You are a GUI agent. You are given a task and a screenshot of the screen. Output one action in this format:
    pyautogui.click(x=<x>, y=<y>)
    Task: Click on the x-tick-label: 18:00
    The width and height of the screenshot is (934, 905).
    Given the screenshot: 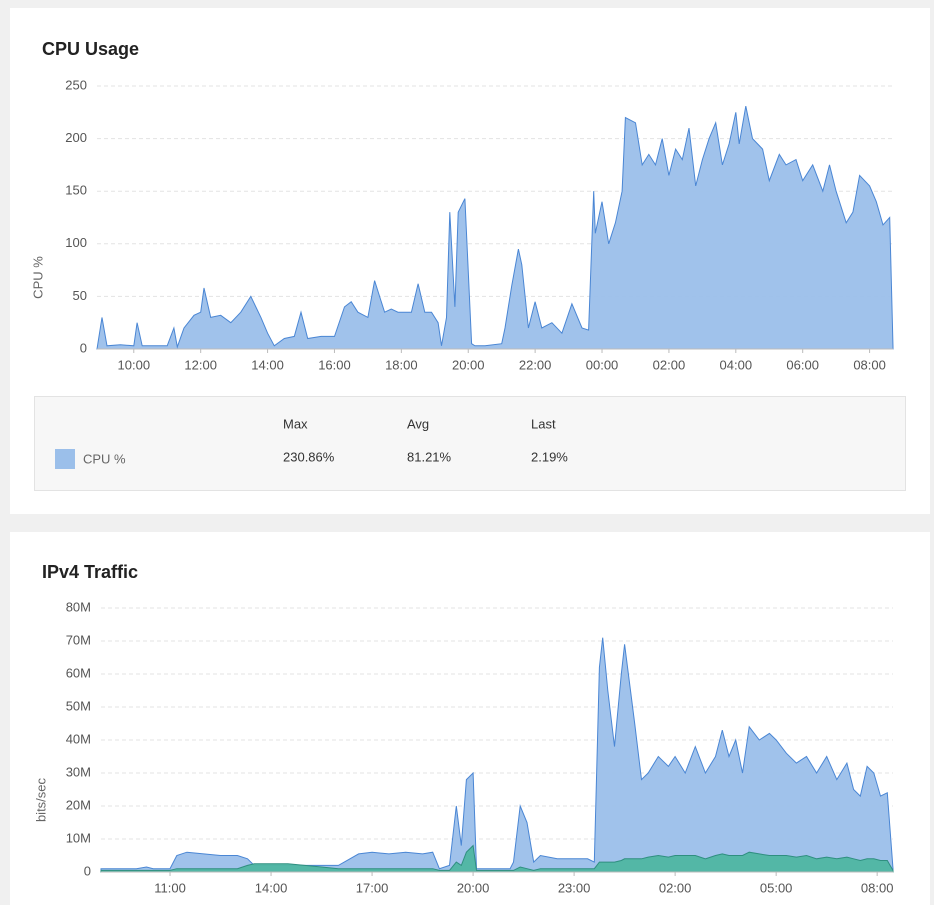 What is the action you would take?
    pyautogui.click(x=401, y=364)
    